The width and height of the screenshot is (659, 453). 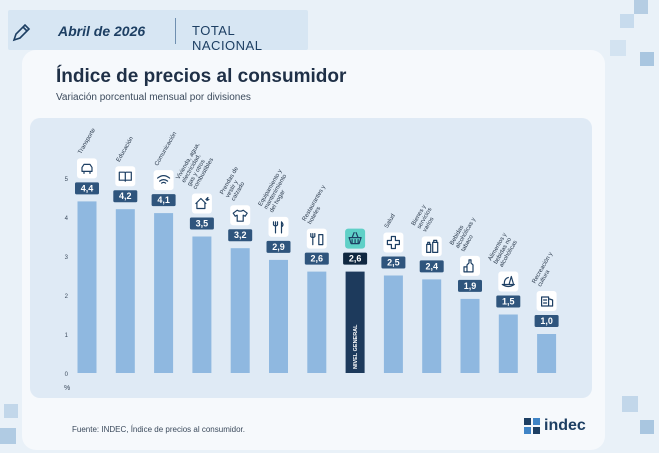 I want to click on value-label: 4,1, so click(x=163, y=200).